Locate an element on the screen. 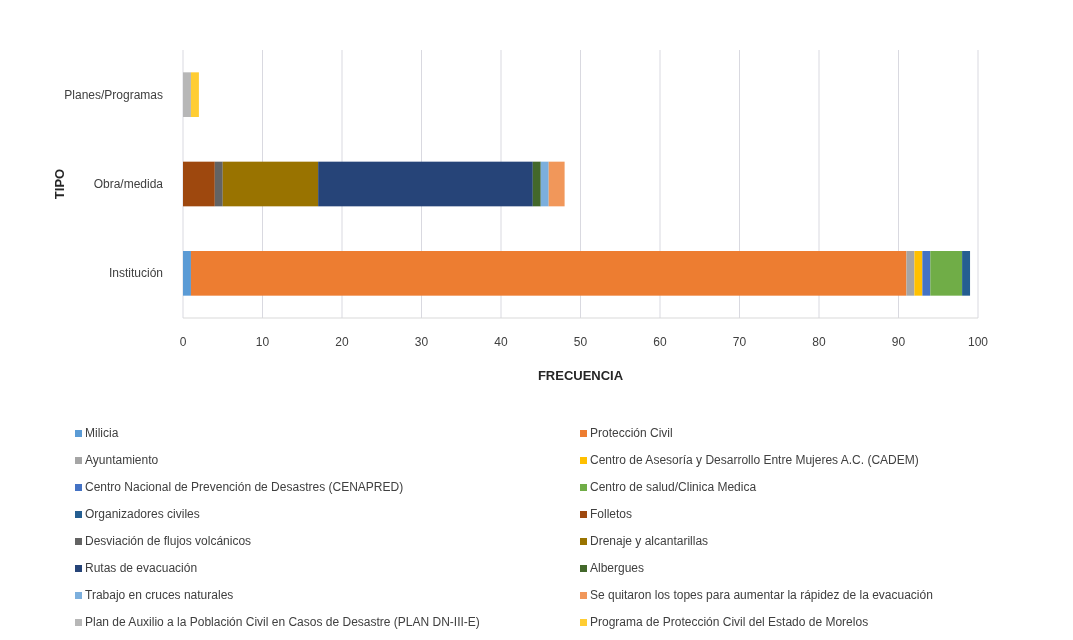  x-axis-title: FRECUENCIA is located at coordinates (580, 375).